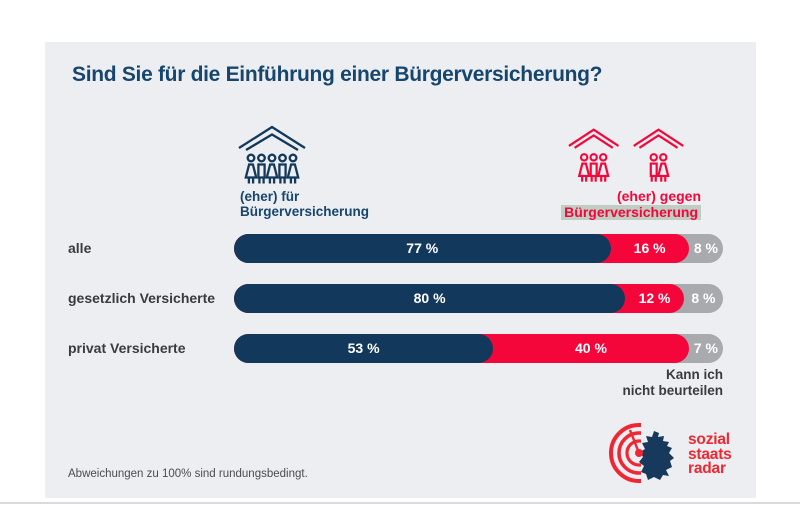  I want to click on bar-value-pro: 77 %, so click(422, 248).